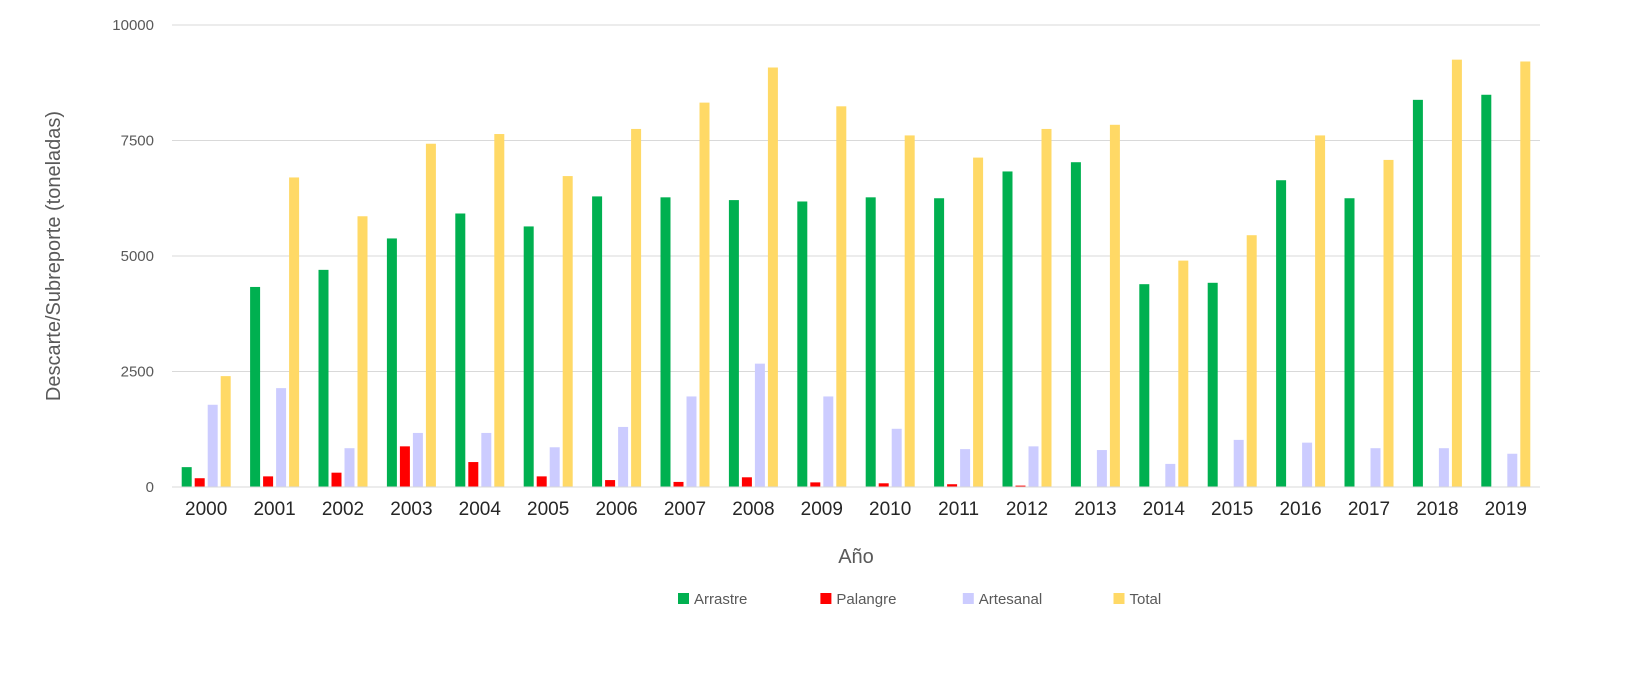  Describe the element at coordinates (1512, 470) in the screenshot. I see `bar-artesanal-2019` at that location.